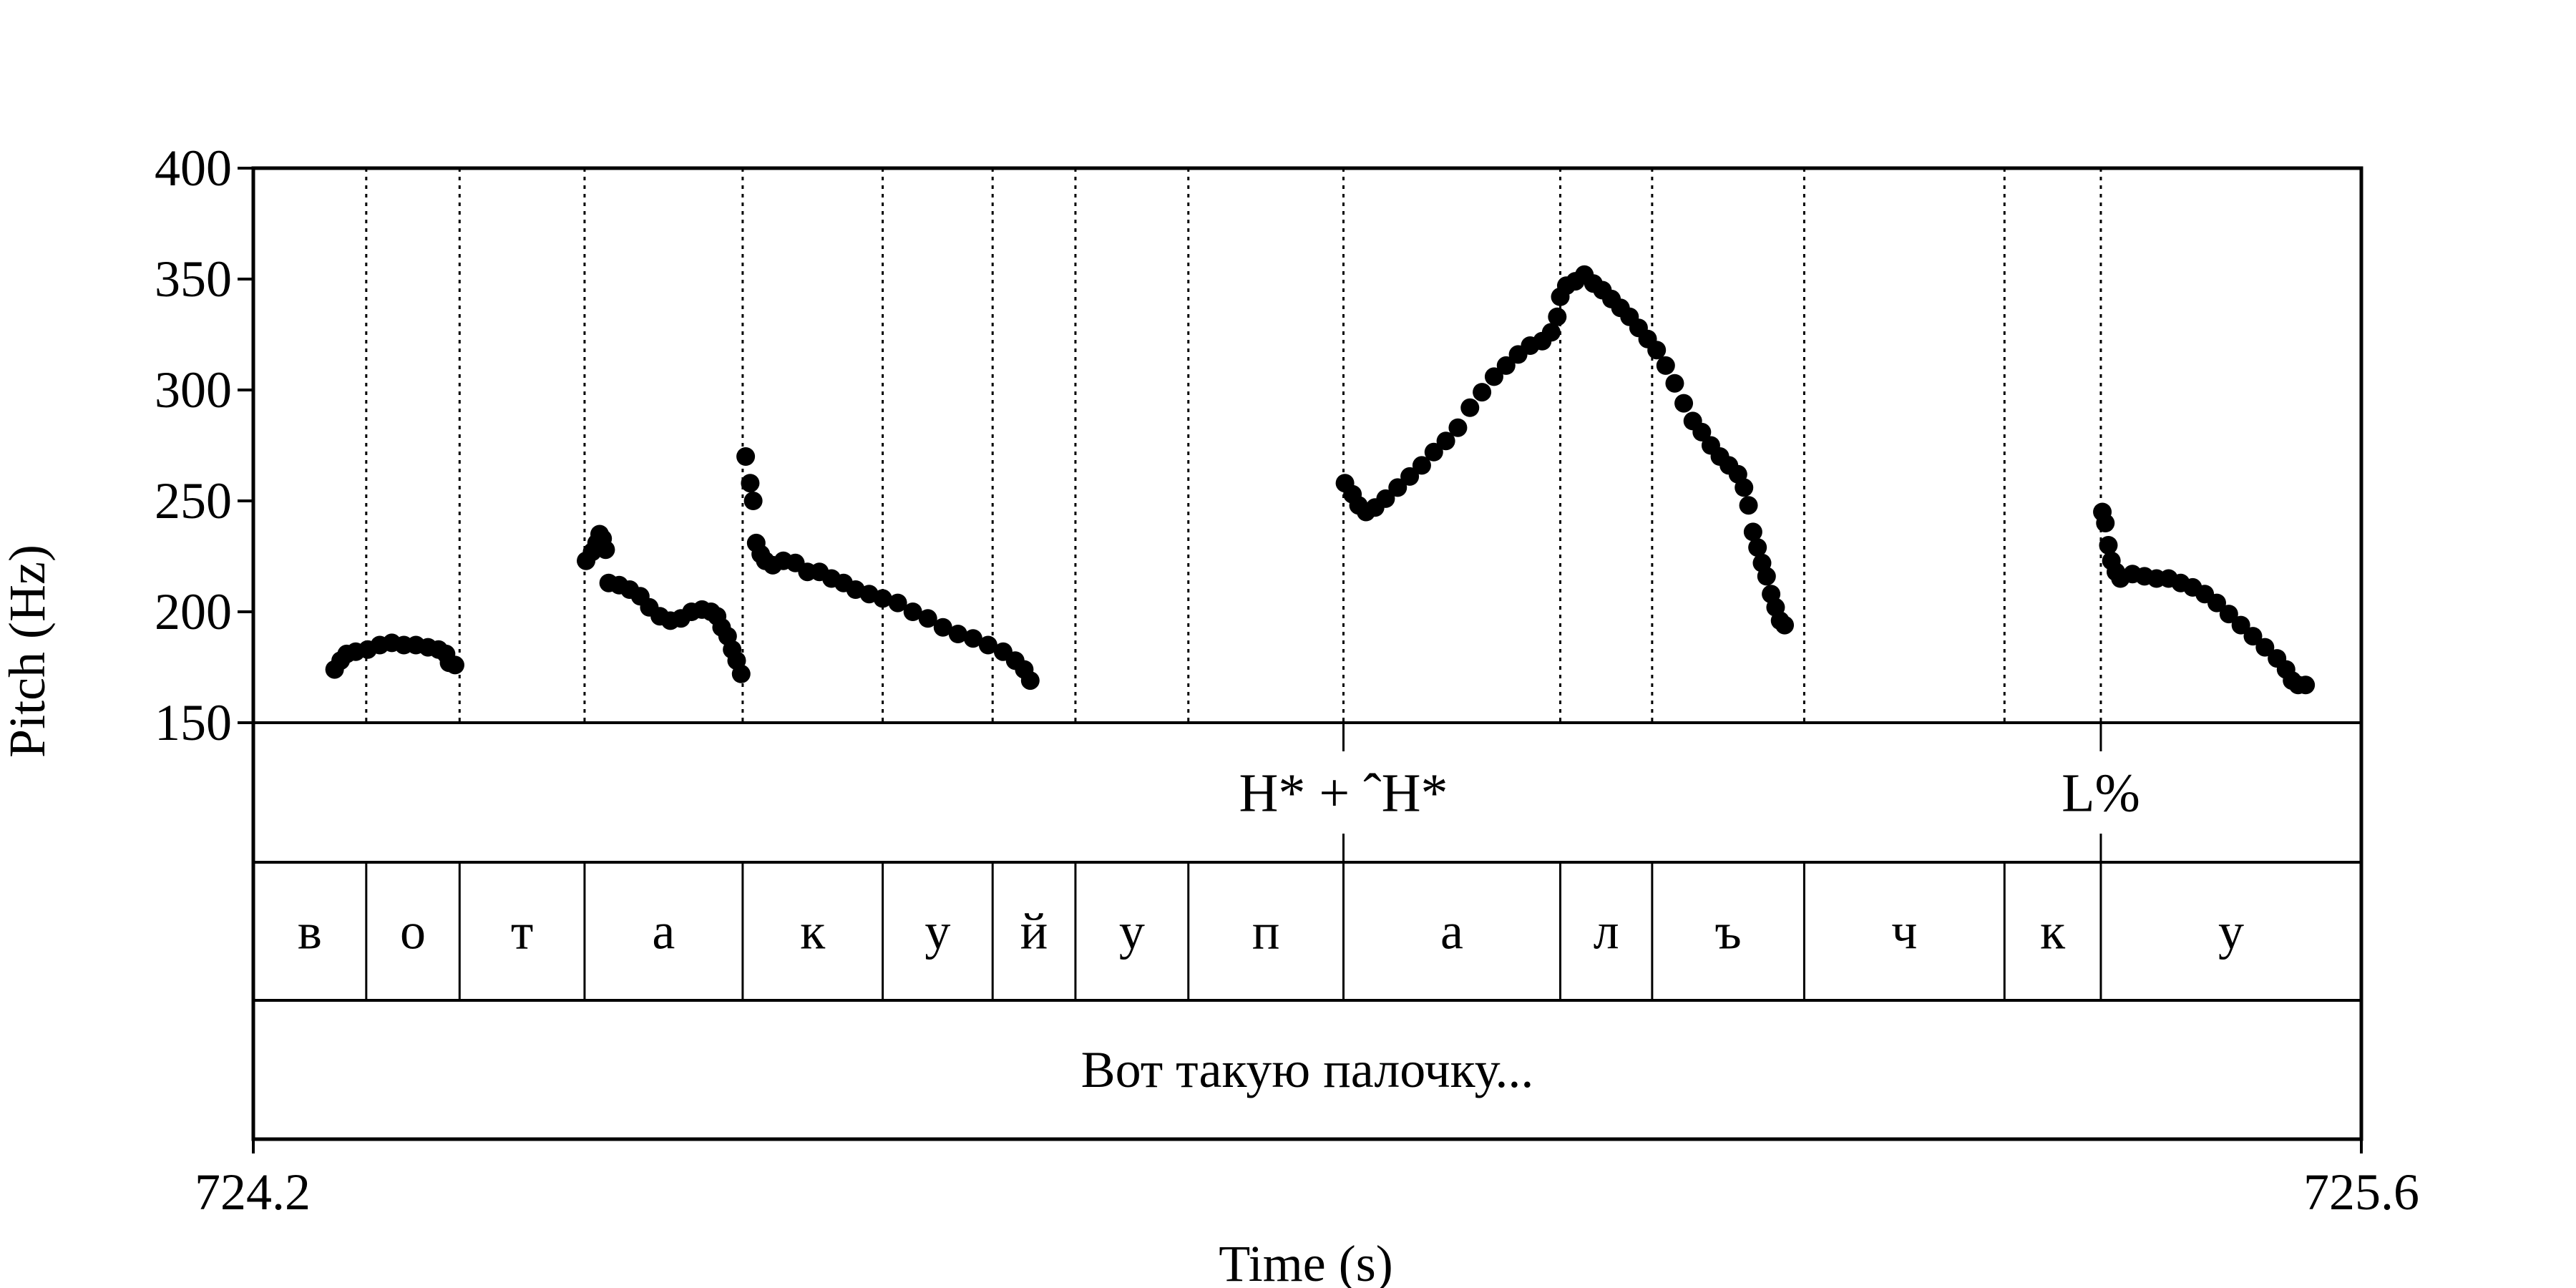 Image resolution: width=2576 pixels, height=1288 pixels. I want to click on segment-label-2: т, so click(522, 931).